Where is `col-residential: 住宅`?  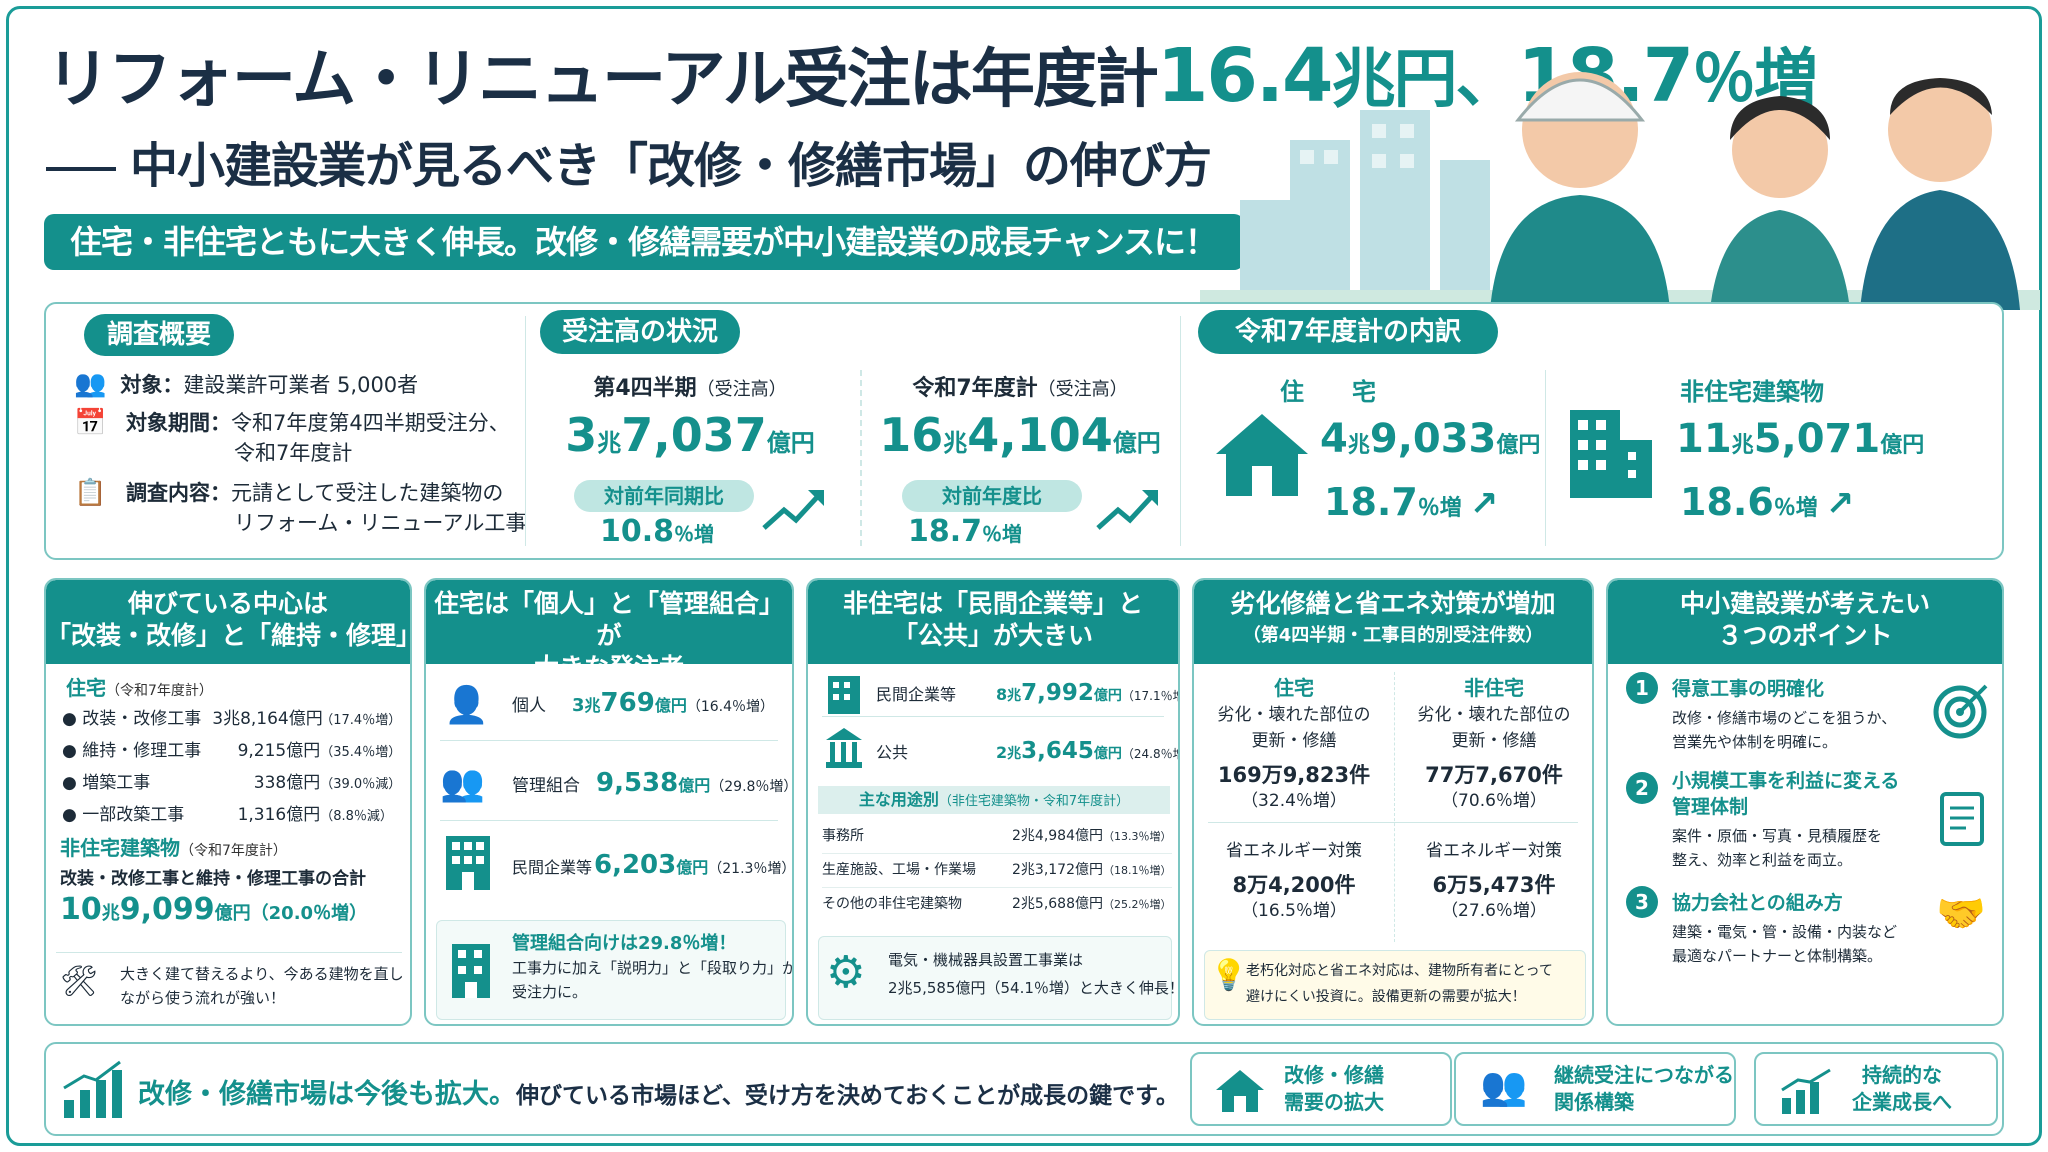
col-residential: 住宅 is located at coordinates (1294, 688).